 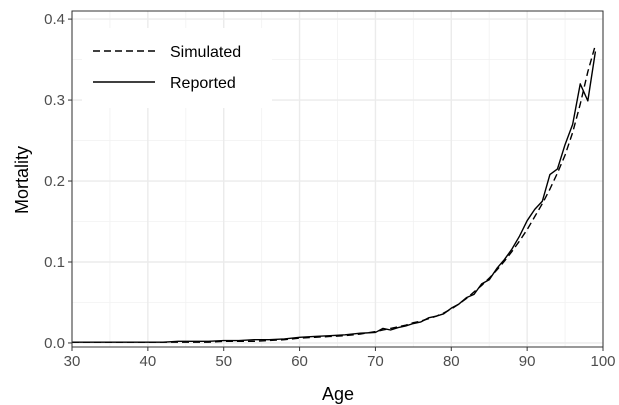 What do you see at coordinates (54, 181) in the screenshot?
I see `y-tick-label: 0.2` at bounding box center [54, 181].